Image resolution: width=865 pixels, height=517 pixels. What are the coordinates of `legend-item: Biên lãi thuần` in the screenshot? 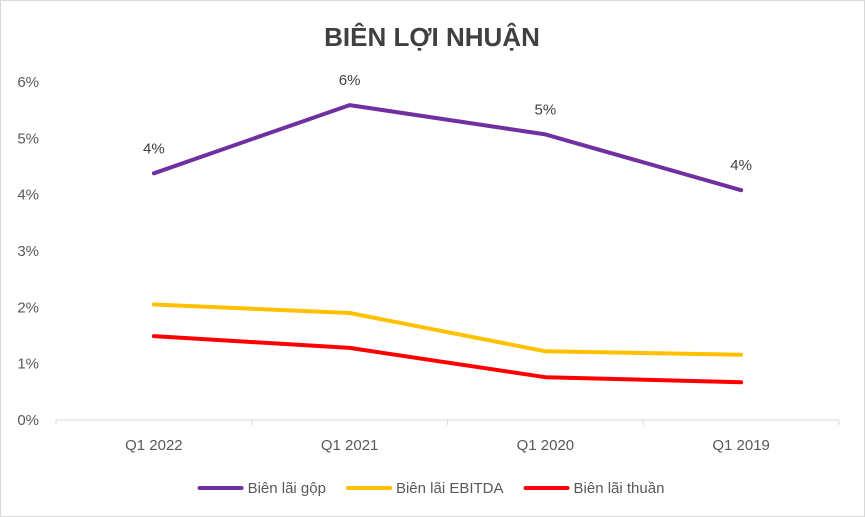 It's located at (594, 488).